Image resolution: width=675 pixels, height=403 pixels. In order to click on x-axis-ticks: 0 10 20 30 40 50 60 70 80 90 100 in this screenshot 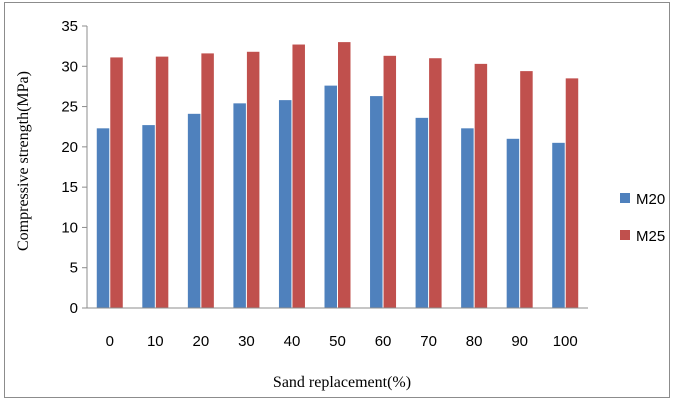, I will do `click(342, 341)`.